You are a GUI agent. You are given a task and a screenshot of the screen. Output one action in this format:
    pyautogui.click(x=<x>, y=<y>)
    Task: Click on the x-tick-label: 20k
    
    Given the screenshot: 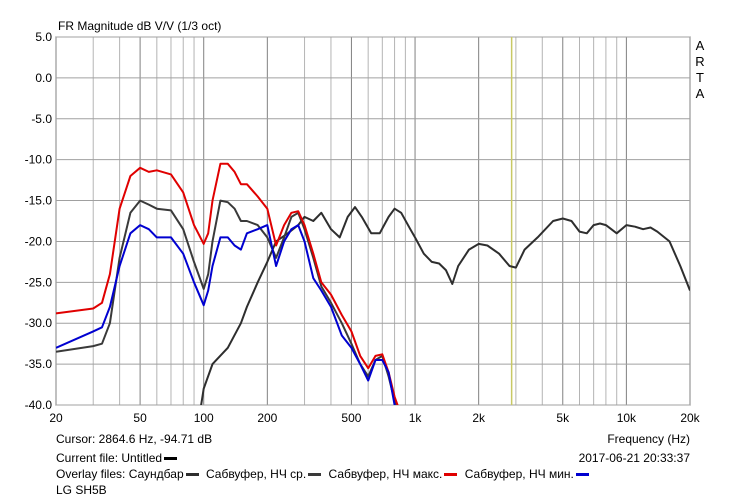 What is the action you would take?
    pyautogui.click(x=690, y=418)
    